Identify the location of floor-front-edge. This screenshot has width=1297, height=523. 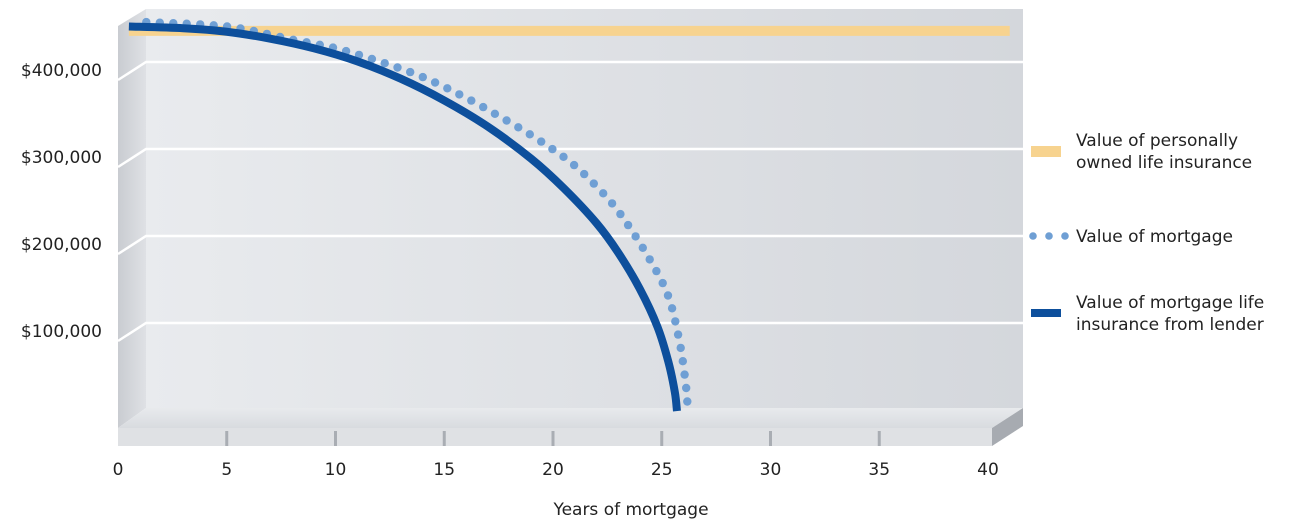
(555, 437).